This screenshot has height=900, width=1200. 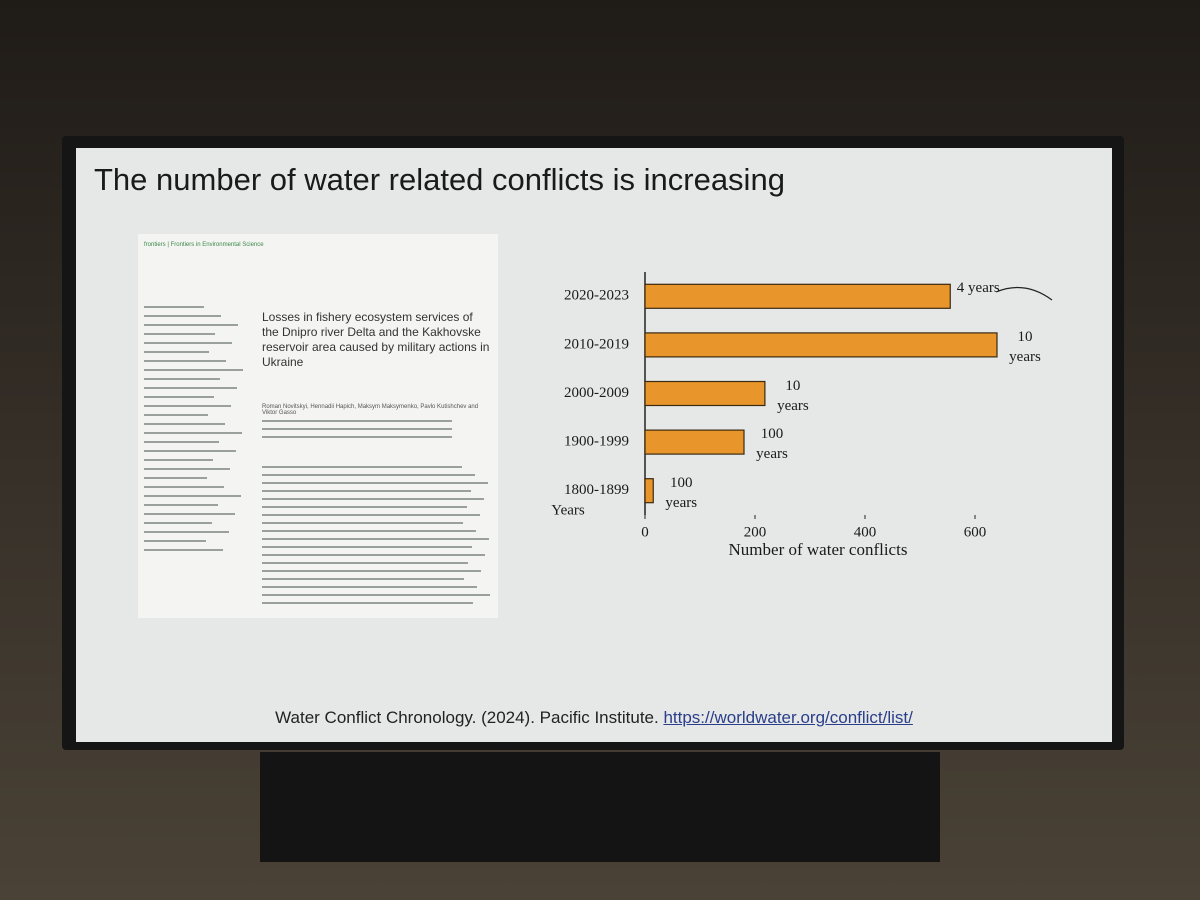 I want to click on x-tick-label: 200, so click(x=755, y=532).